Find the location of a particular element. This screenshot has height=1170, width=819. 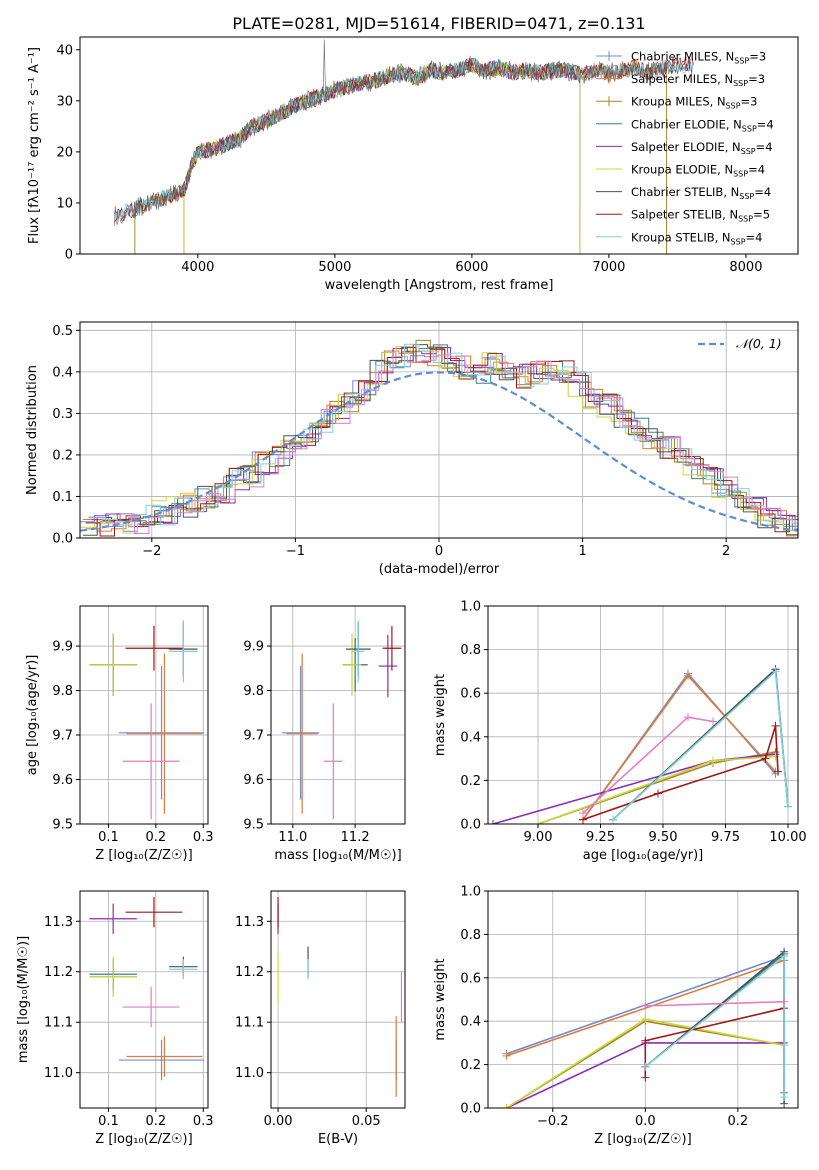

histogram-chabrier-elodie is located at coordinates (443, 437).